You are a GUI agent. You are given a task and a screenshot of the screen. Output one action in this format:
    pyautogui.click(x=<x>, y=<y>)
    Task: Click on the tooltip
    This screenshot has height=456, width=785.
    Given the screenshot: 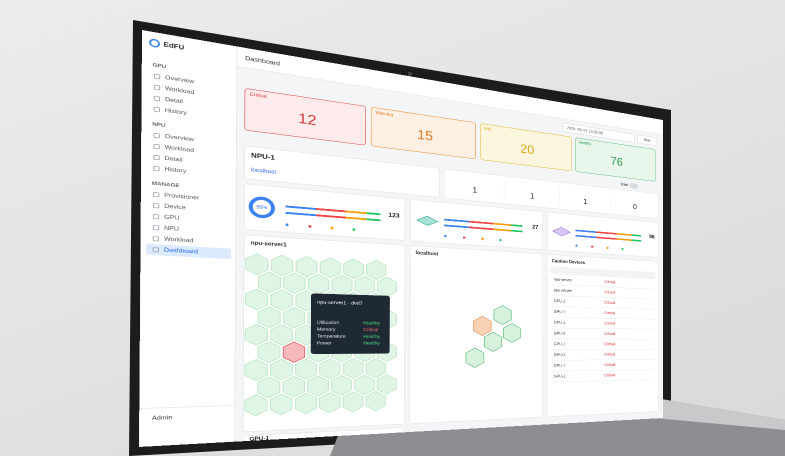 What is the action you would take?
    pyautogui.click(x=350, y=323)
    